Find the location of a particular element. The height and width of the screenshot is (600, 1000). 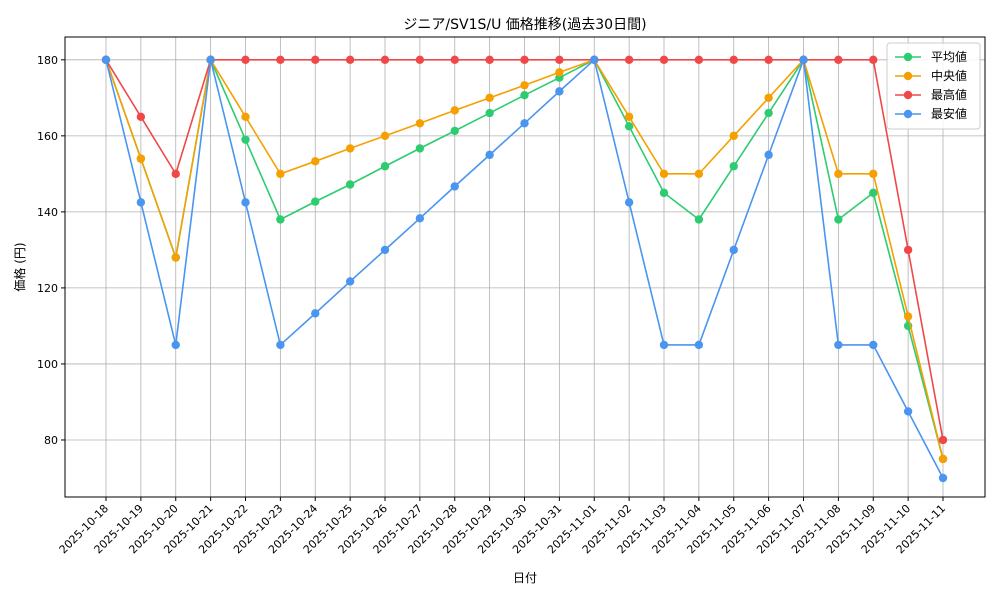

legend-label: 中央値 is located at coordinates (949, 75).